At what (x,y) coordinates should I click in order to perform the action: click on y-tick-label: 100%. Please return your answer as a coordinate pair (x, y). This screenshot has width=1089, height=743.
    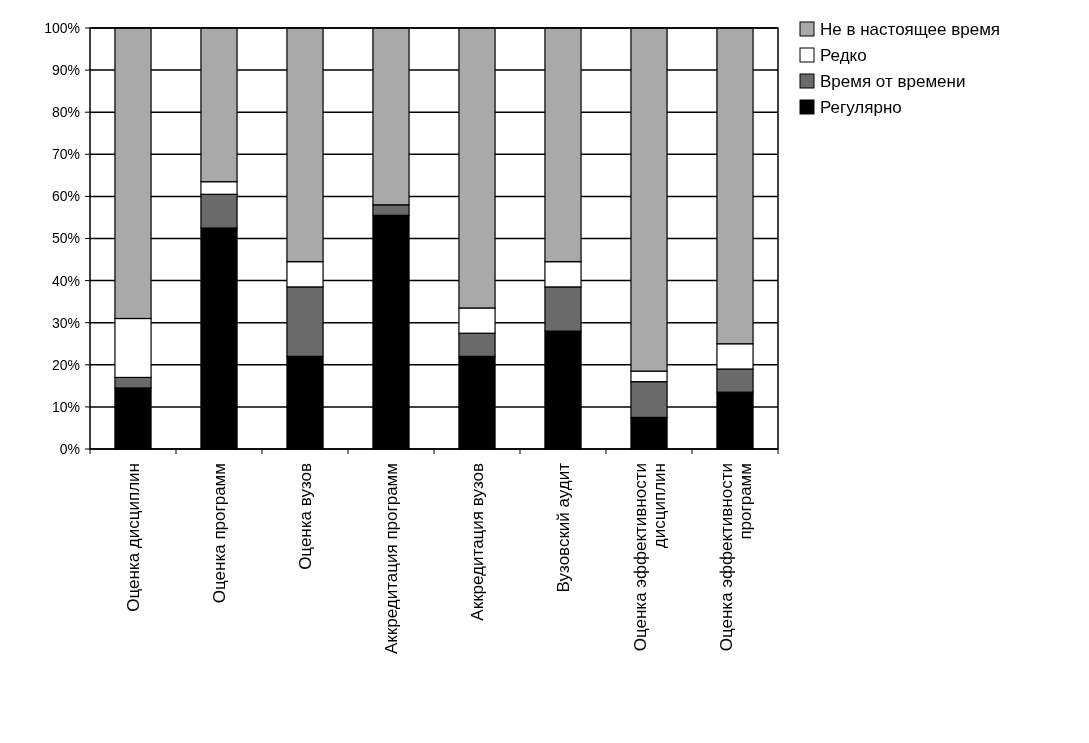
    Looking at the image, I should click on (62, 27).